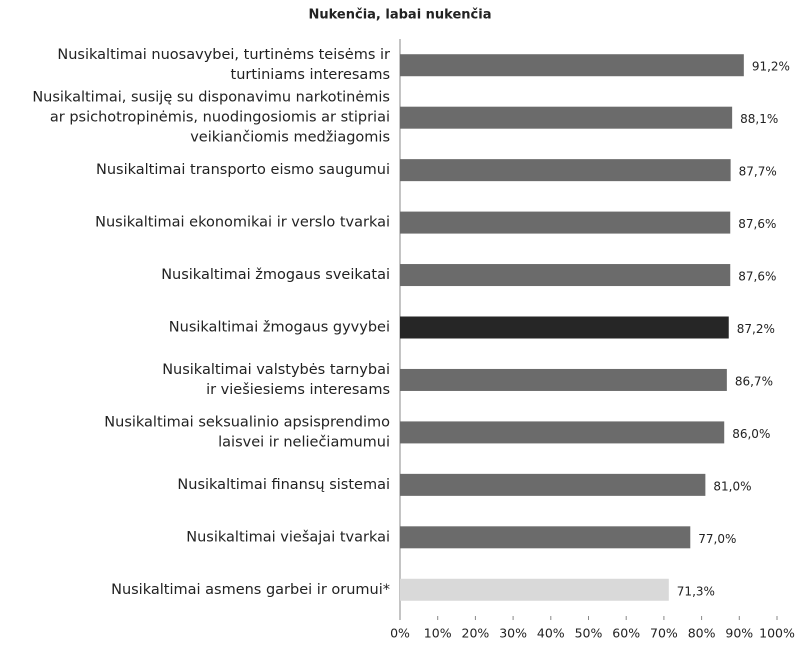 This screenshot has width=801, height=645. Describe the element at coordinates (551, 633) in the screenshot. I see `x-tick-label: 40%` at that location.